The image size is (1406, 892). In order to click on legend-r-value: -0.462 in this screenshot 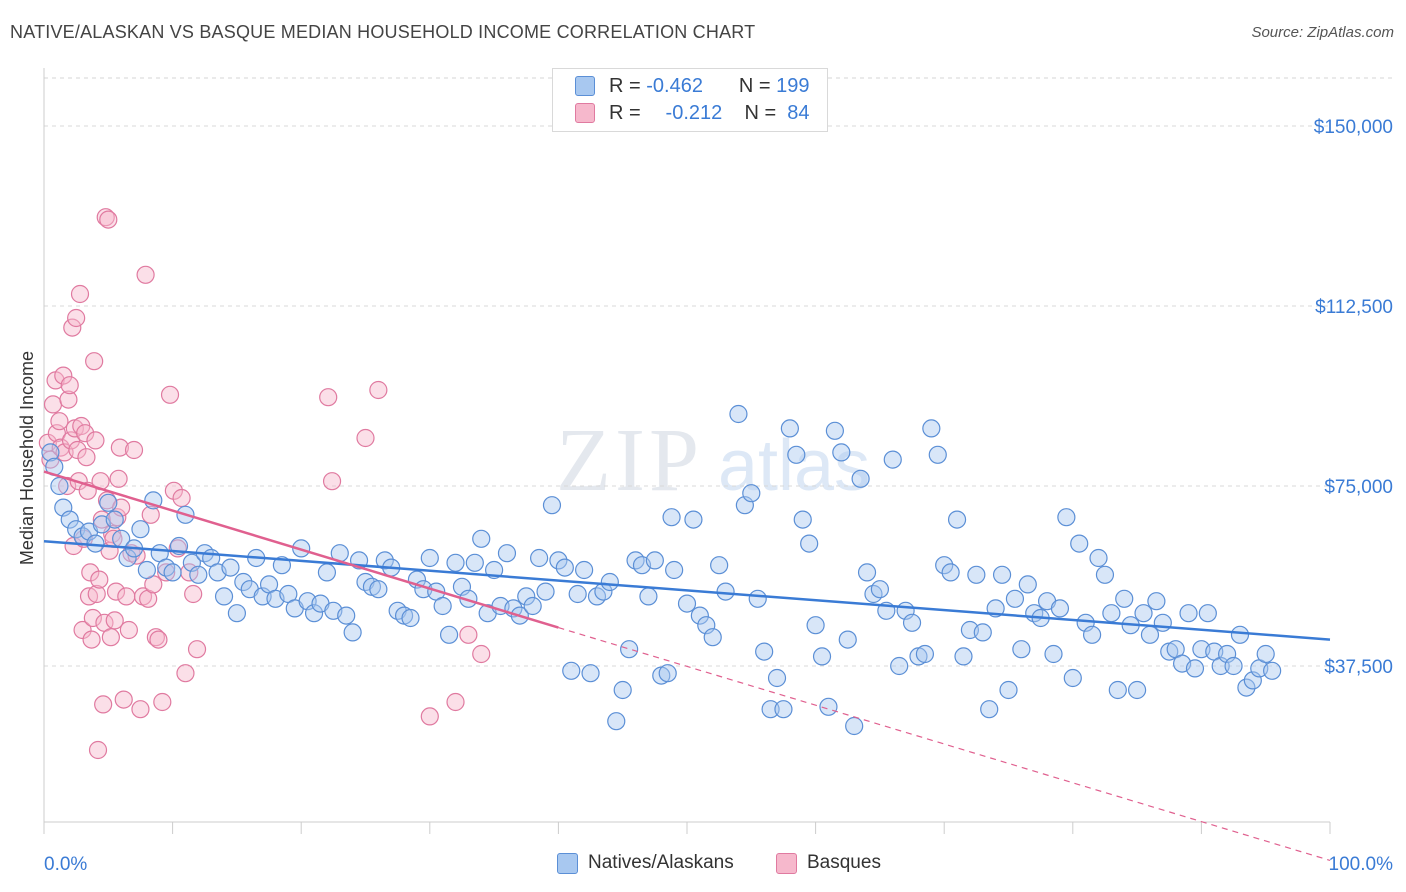, I will do `click(674, 85)`.